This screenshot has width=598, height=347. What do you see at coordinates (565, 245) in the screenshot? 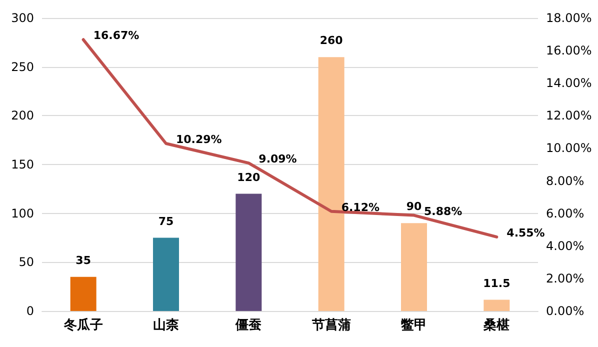
I see `y2-tick-label: 4.00%` at bounding box center [565, 245].